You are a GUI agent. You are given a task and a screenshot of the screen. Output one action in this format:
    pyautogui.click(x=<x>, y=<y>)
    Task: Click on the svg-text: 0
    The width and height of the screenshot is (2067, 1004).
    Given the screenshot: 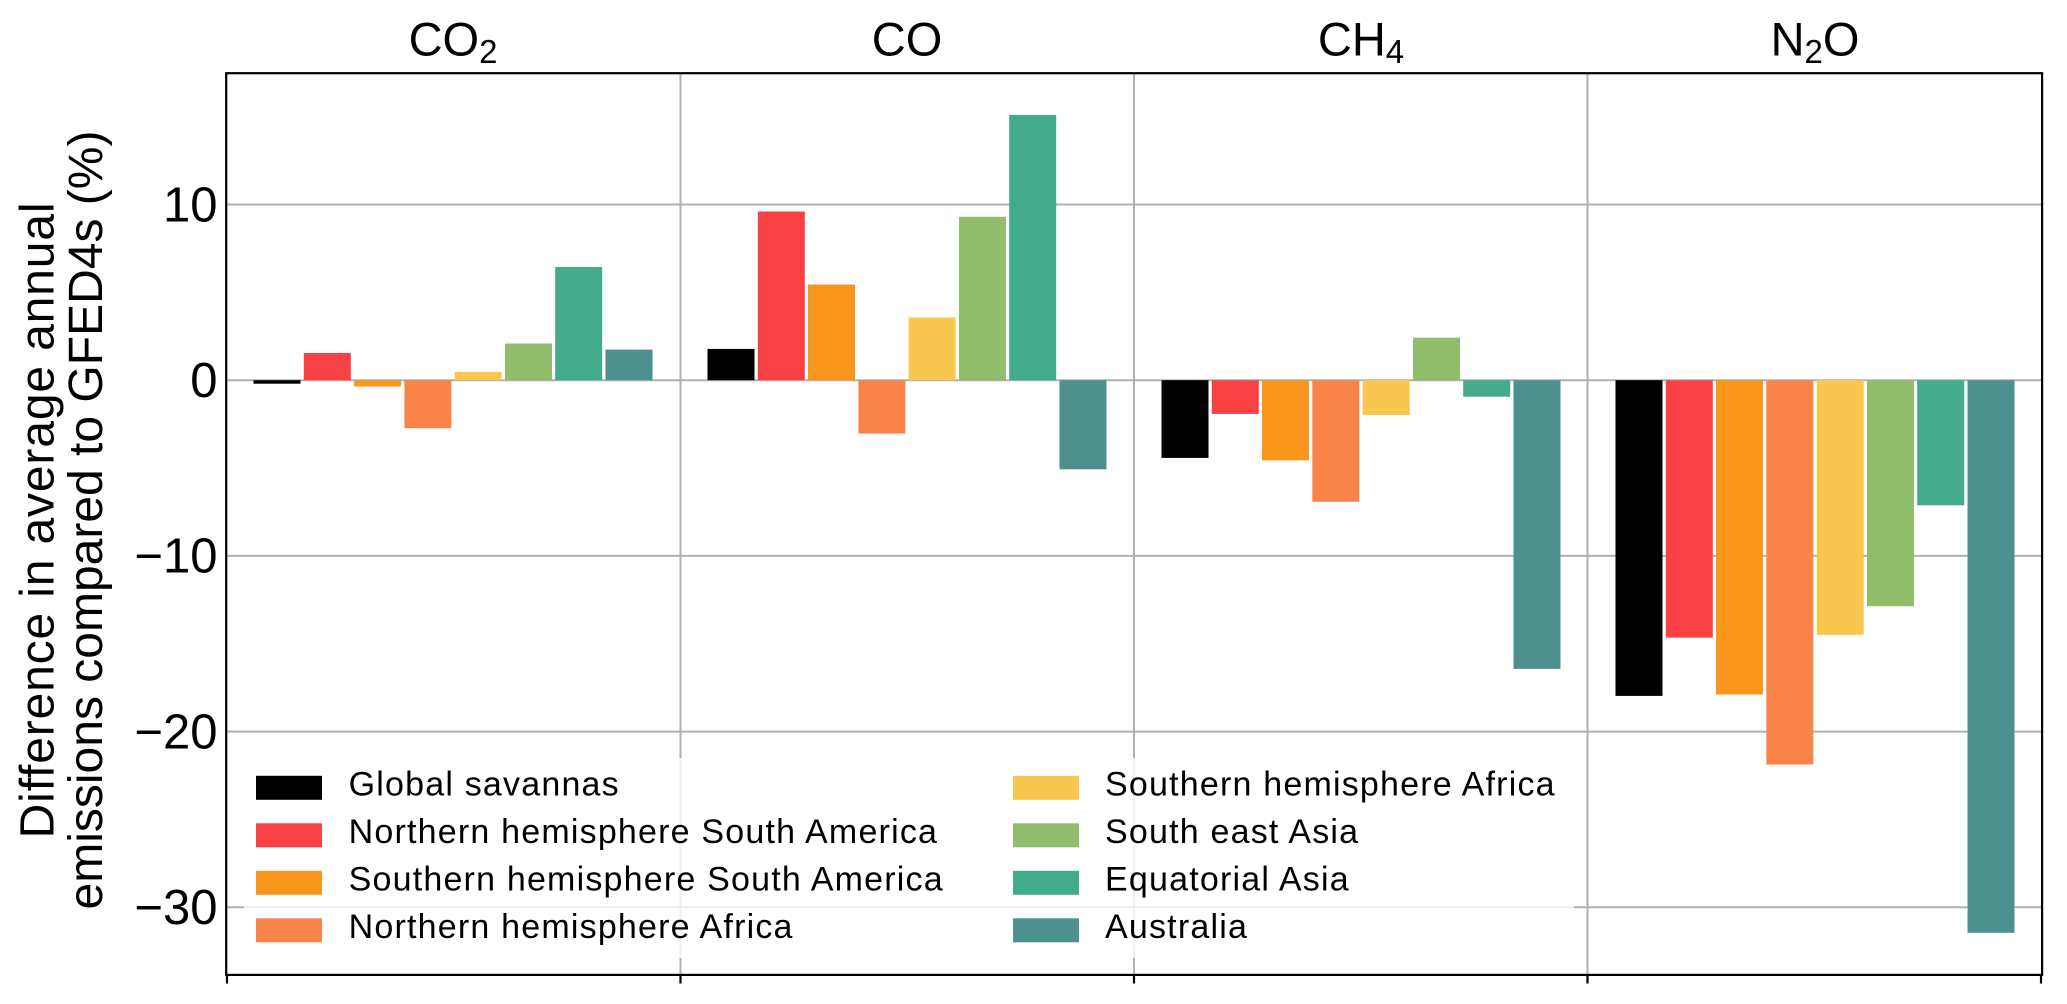 What is the action you would take?
    pyautogui.click(x=203, y=381)
    